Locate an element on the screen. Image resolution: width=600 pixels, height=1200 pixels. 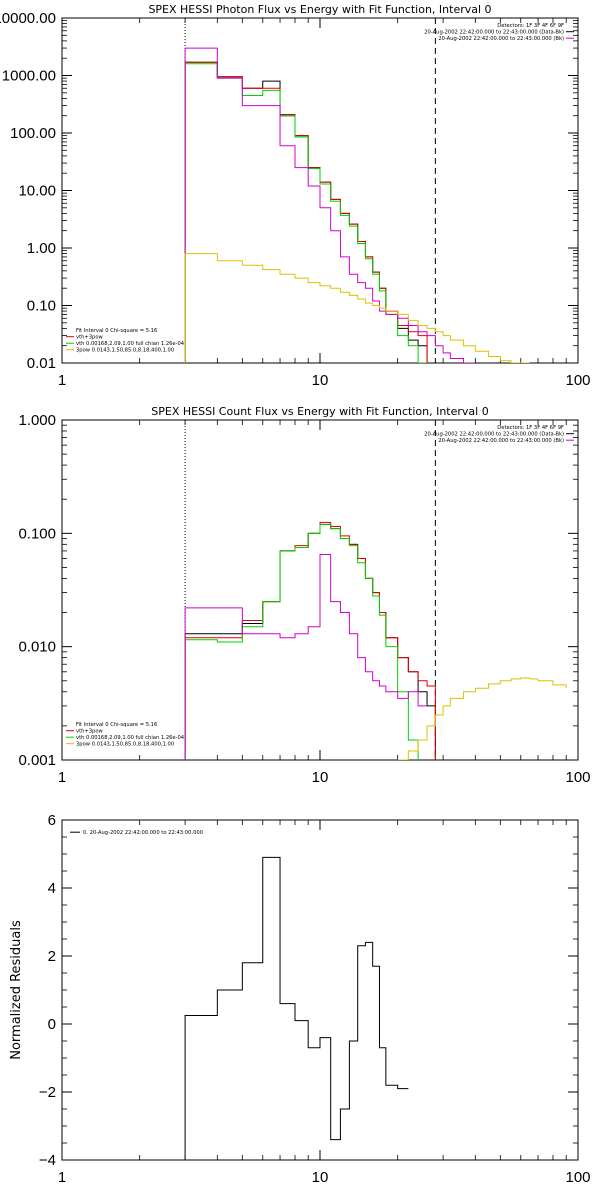
y-tick-label: 6 is located at coordinates (52, 820).